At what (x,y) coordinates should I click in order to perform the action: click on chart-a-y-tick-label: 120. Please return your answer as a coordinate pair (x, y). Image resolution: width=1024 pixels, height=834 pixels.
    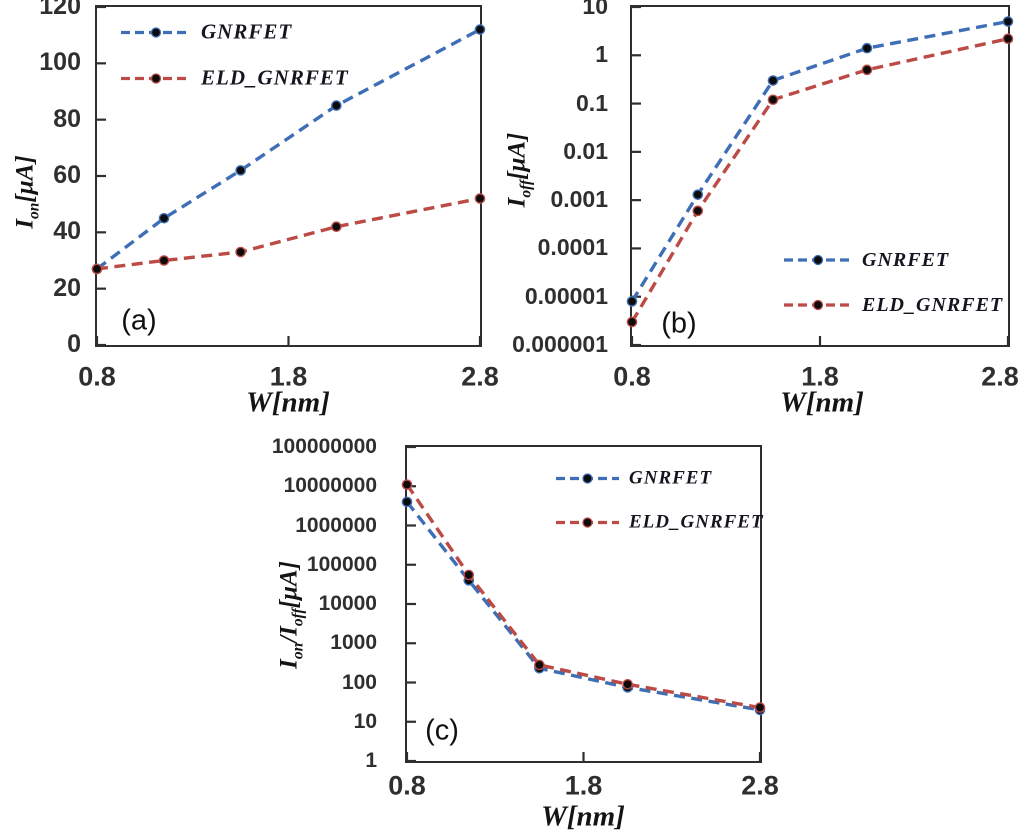
    Looking at the image, I should click on (60, 10).